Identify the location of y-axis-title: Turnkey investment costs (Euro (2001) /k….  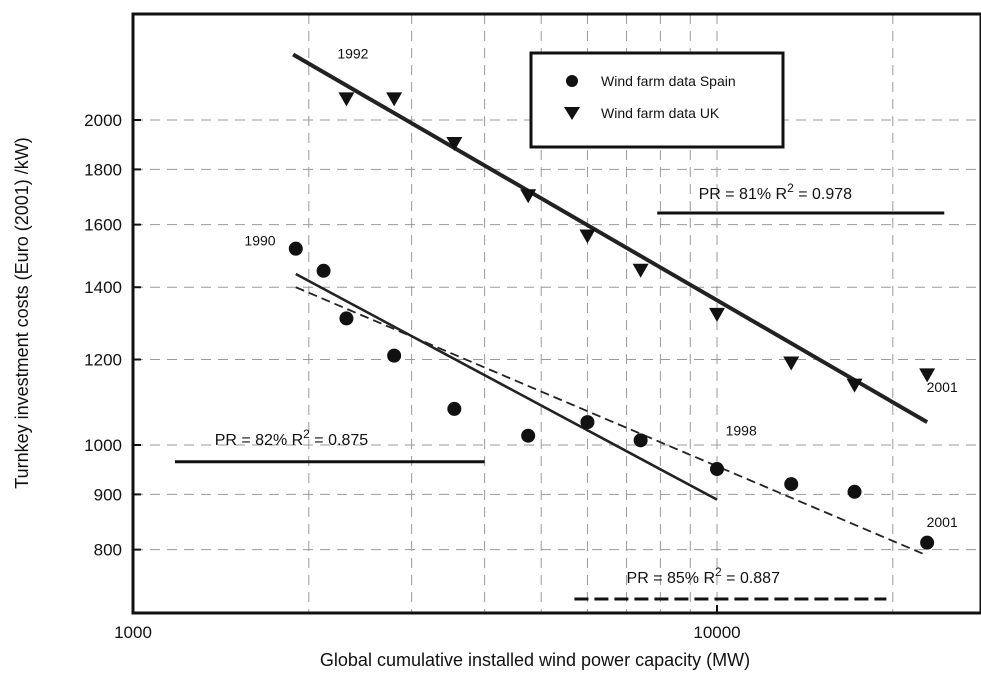
(22, 312).